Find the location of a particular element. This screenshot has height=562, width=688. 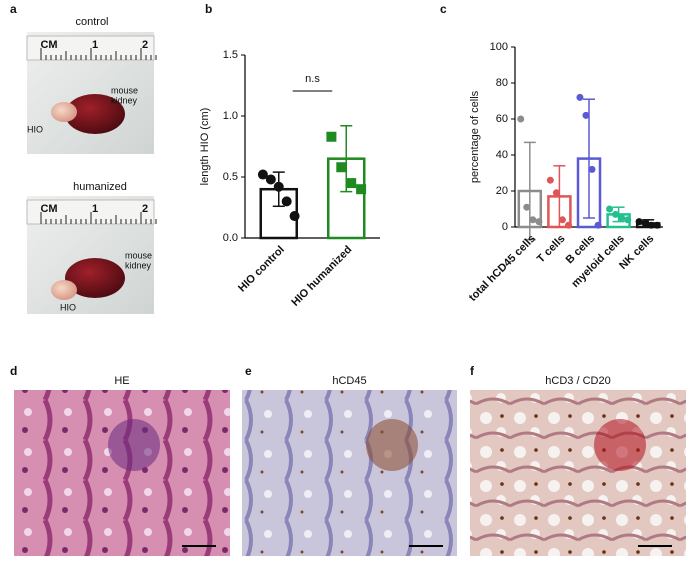

micrograph-title: HE is located at coordinates (121, 381).